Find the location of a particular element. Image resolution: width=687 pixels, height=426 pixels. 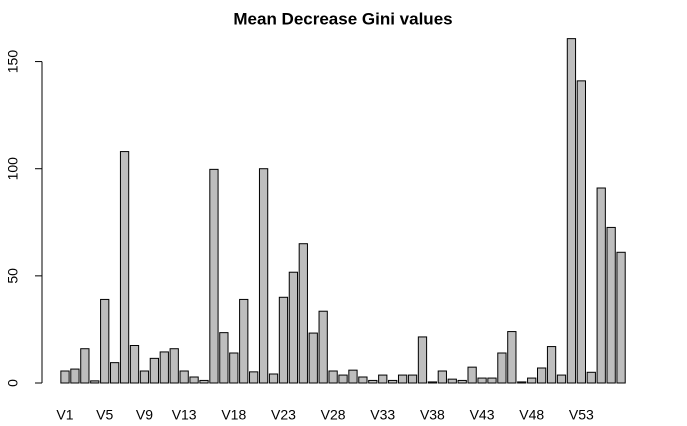

x-tick-label: V18 is located at coordinates (233, 415).